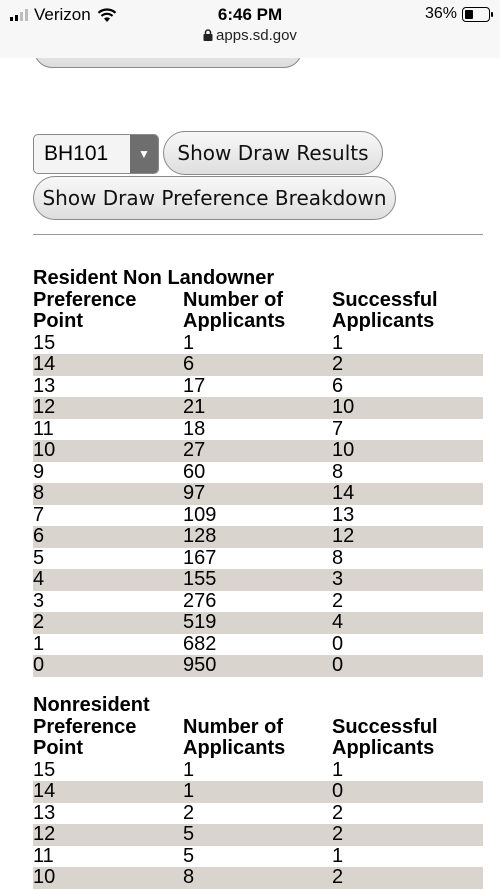 The image size is (500, 890). Describe the element at coordinates (96, 154) in the screenshot. I see `unit-select: BH101 ▼` at that location.